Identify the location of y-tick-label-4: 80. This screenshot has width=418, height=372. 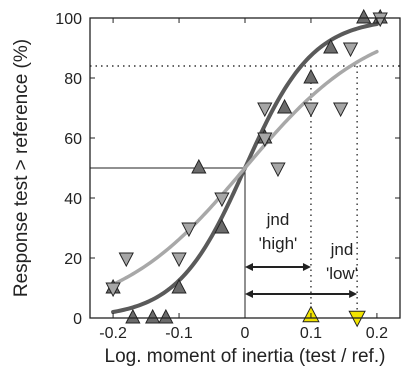
(73, 79).